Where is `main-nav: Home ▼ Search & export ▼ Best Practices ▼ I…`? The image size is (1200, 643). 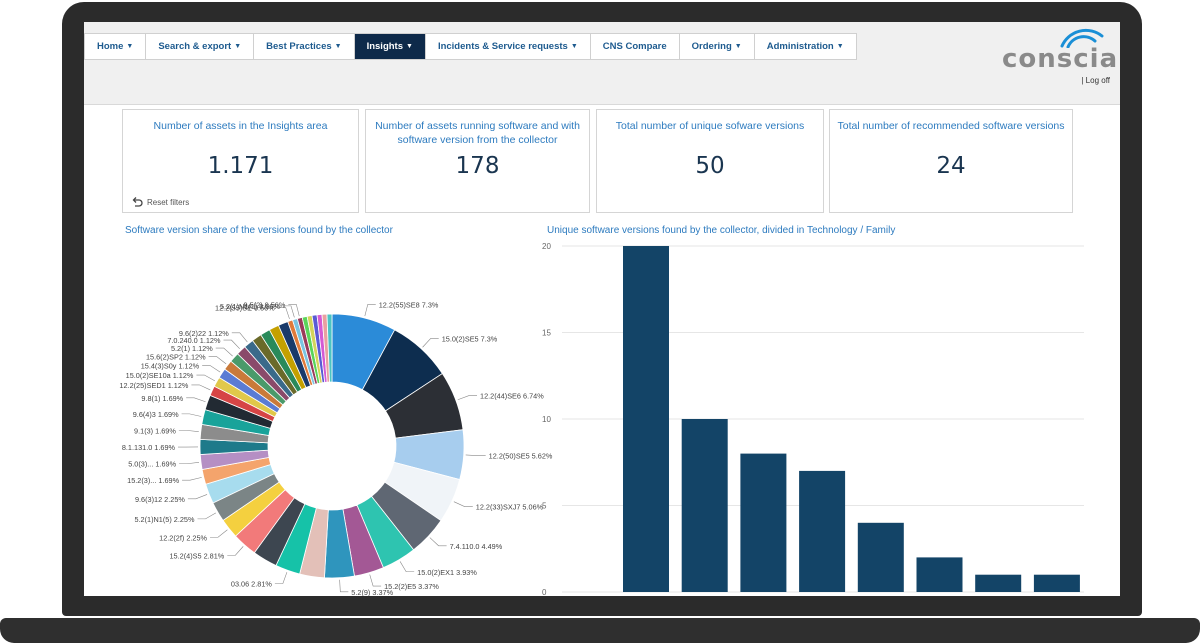
main-nav: Home ▼ Search & export ▼ Best Practices ▼ I… is located at coordinates (470, 46).